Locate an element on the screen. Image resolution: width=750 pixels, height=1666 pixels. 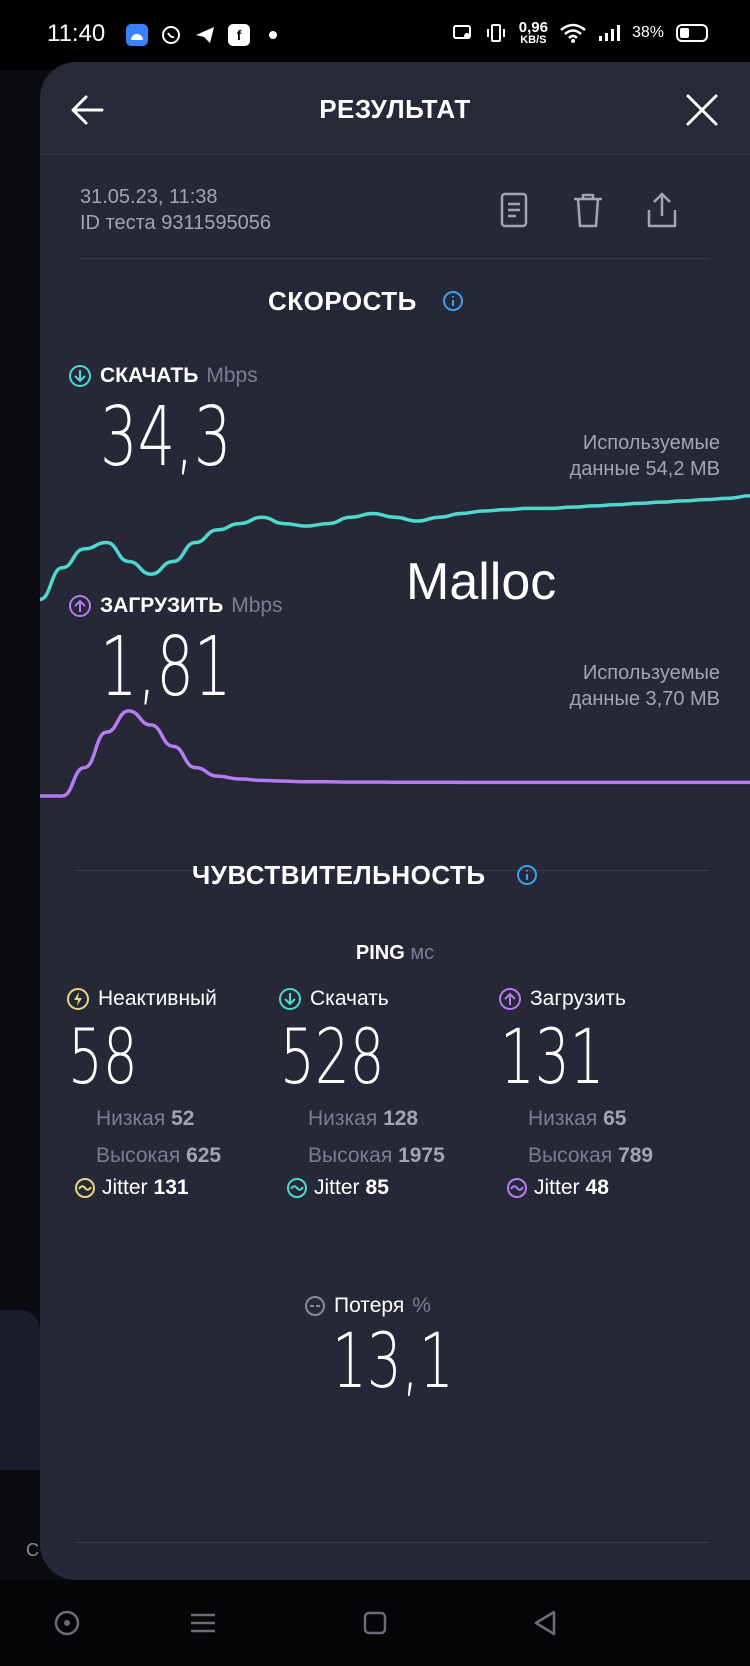
download-used-data: Используемые данные 54,2 MB is located at coordinates (645, 456).